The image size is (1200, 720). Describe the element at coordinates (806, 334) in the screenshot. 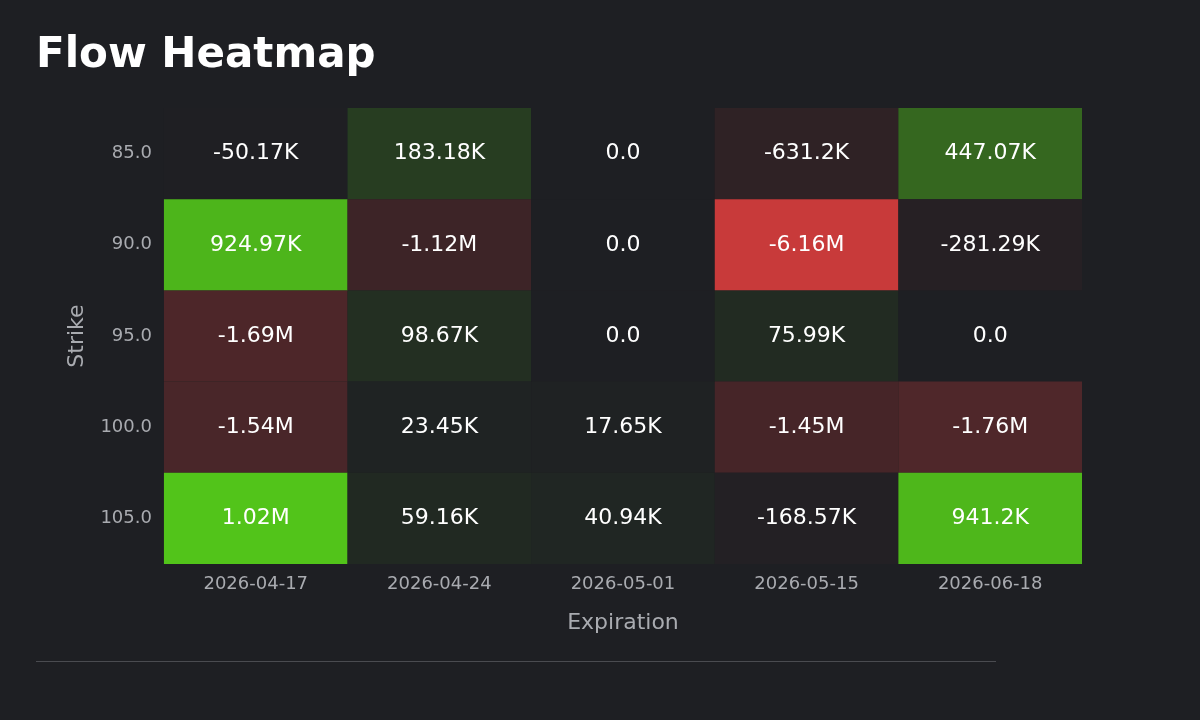

I see `data-label: 75.99K` at that location.